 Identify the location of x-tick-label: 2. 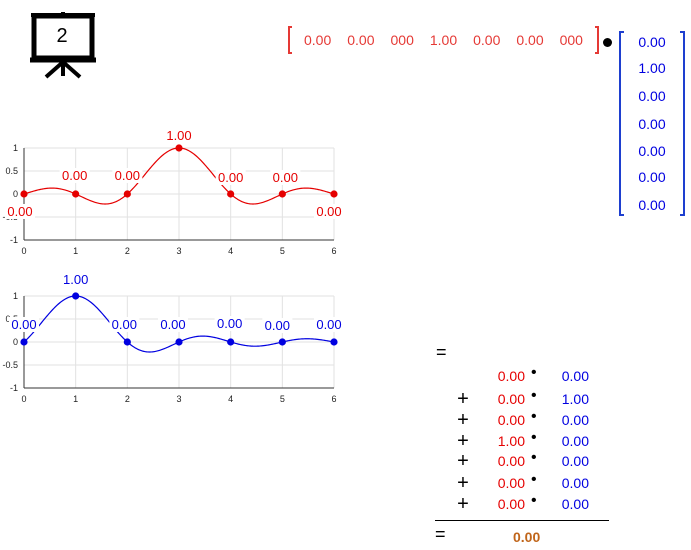
(127, 251).